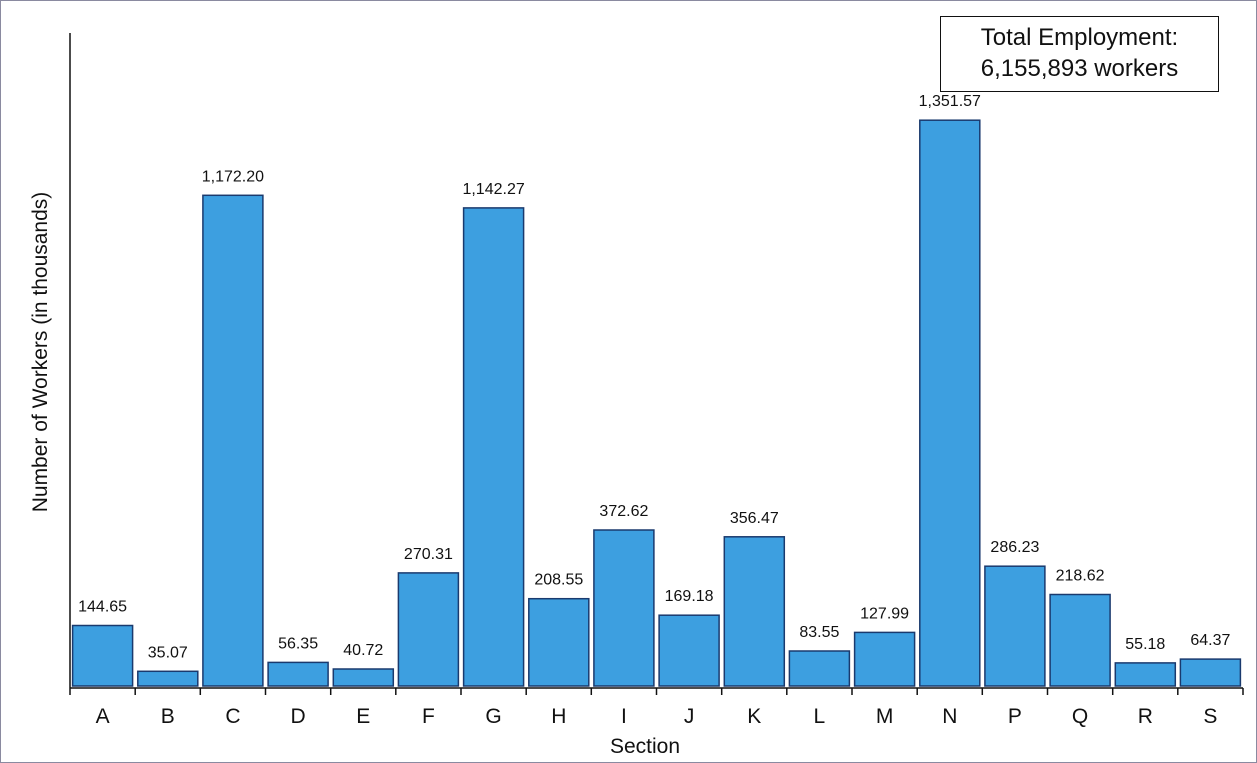 This screenshot has height=763, width=1257. Describe the element at coordinates (884, 659) in the screenshot. I see `bar-M` at that location.